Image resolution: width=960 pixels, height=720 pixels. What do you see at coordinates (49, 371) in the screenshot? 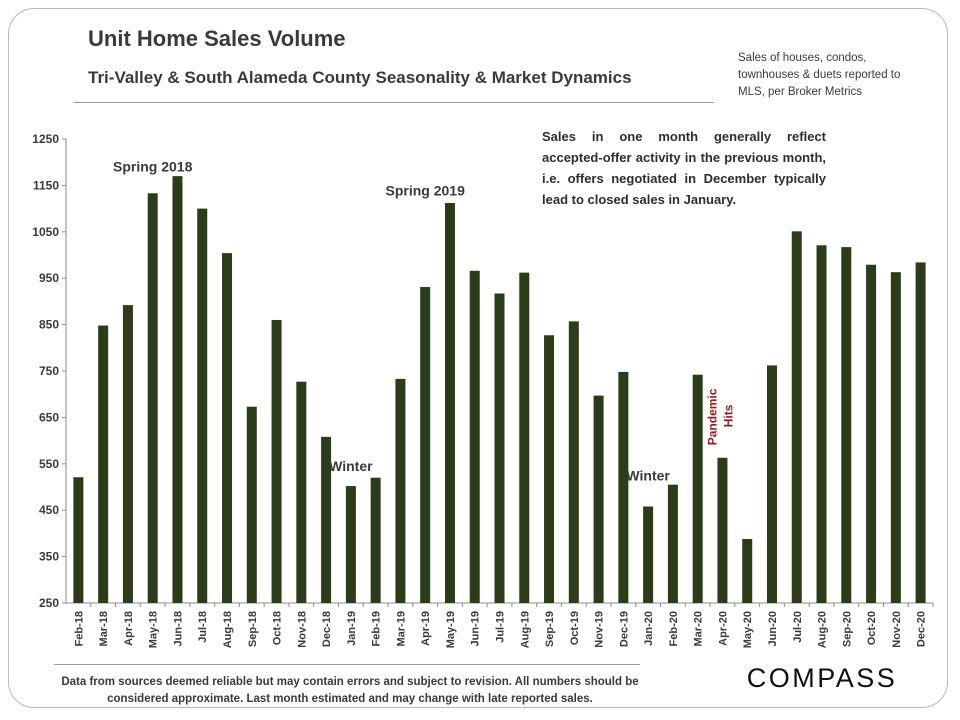
I see `y-tick-label: 750` at bounding box center [49, 371].